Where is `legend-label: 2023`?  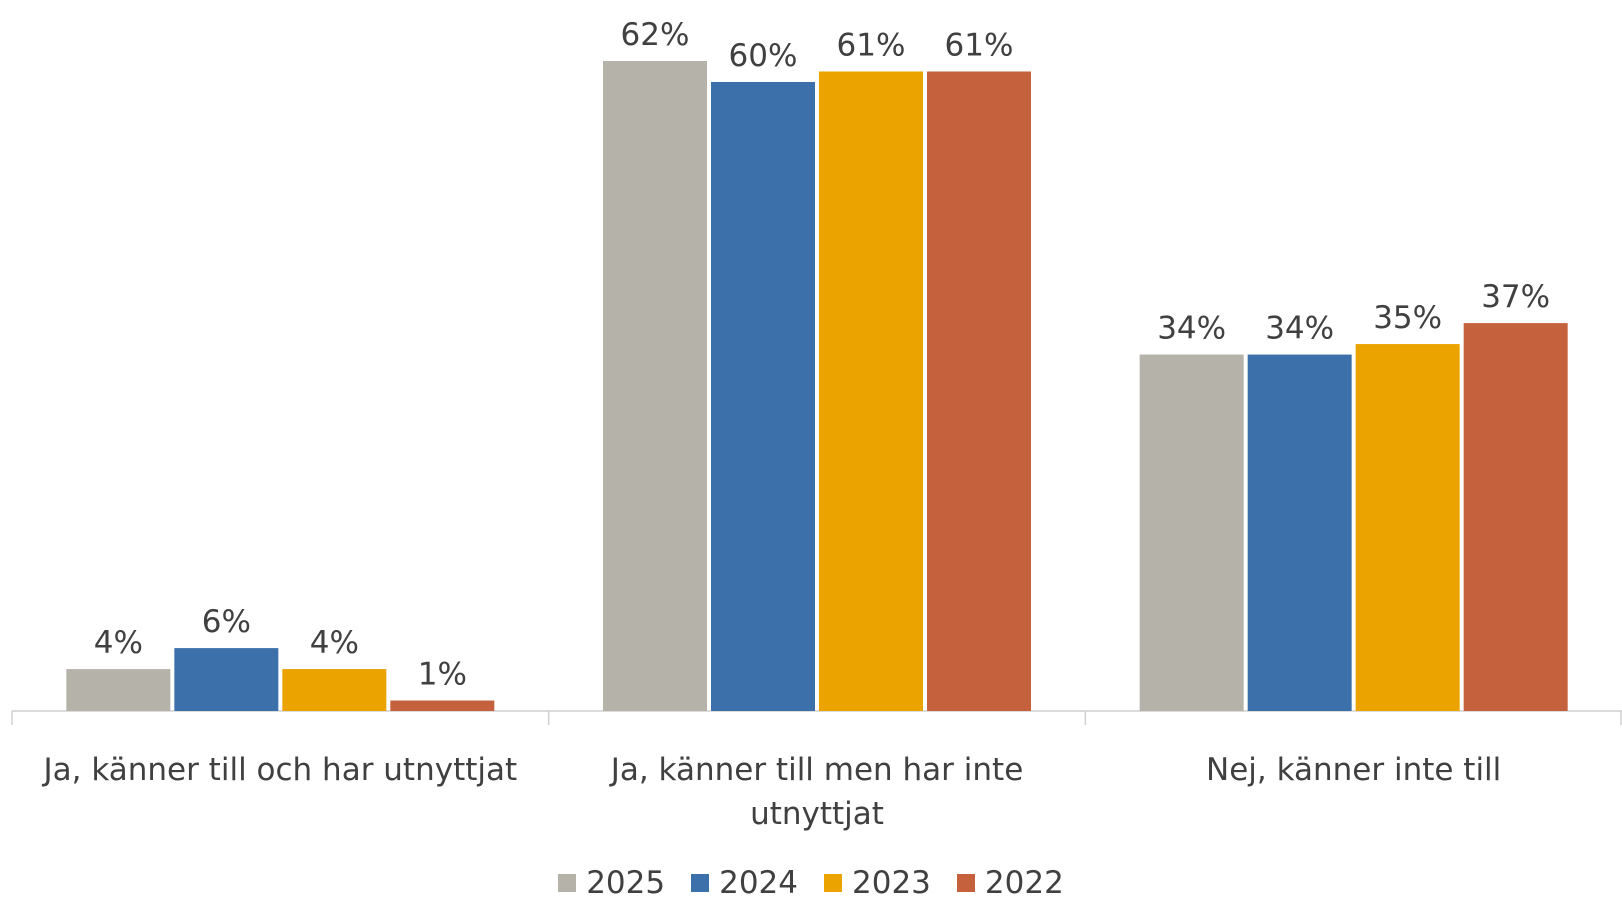
legend-label: 2023 is located at coordinates (891, 883).